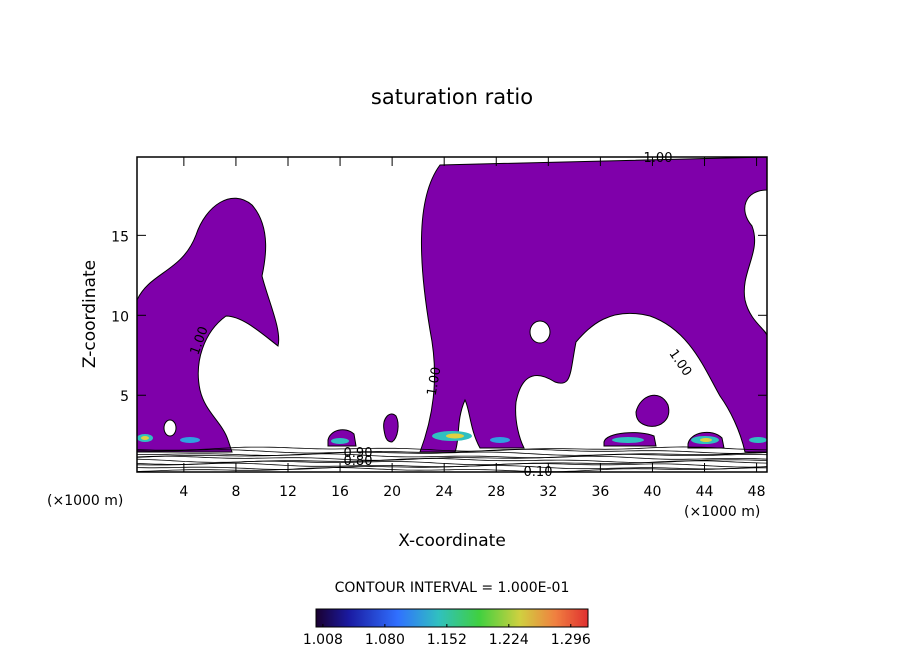 The height and width of the screenshot is (658, 904). Describe the element at coordinates (288, 492) in the screenshot. I see `x-tick-label: 12` at that location.